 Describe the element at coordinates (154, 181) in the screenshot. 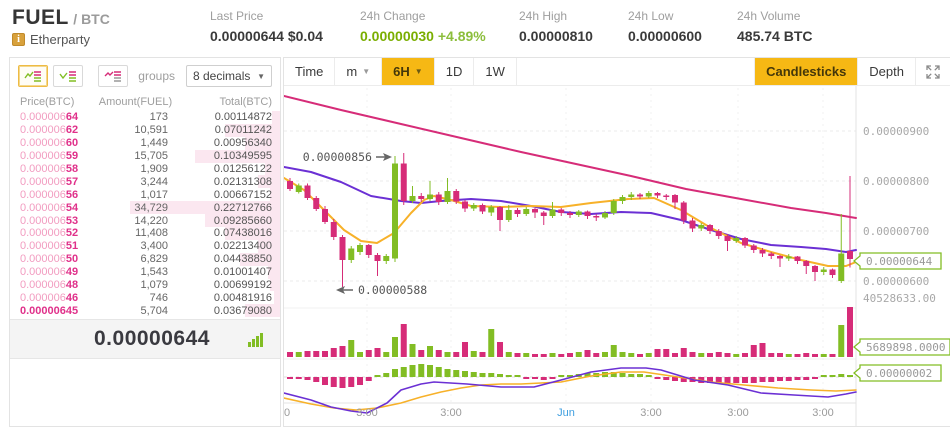

I see `amount-cell: 3,244` at that location.